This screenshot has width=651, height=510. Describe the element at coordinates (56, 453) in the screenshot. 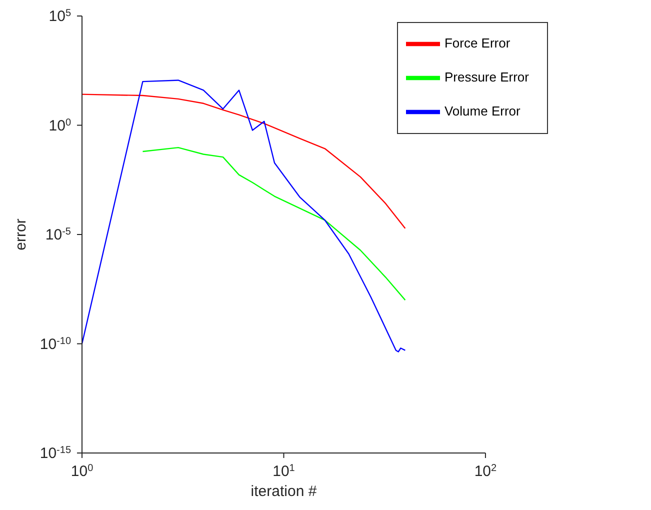

I see `y-tick-label: 10$^{-15}$` at that location.